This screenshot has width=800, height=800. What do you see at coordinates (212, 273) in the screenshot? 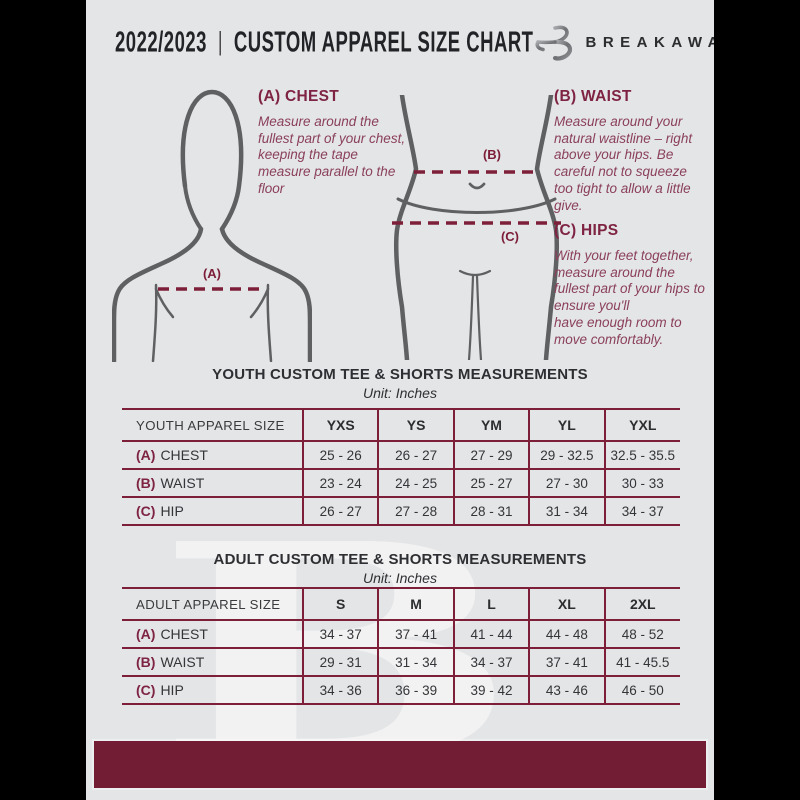
I see `chest-marker-label: (A)` at bounding box center [212, 273].